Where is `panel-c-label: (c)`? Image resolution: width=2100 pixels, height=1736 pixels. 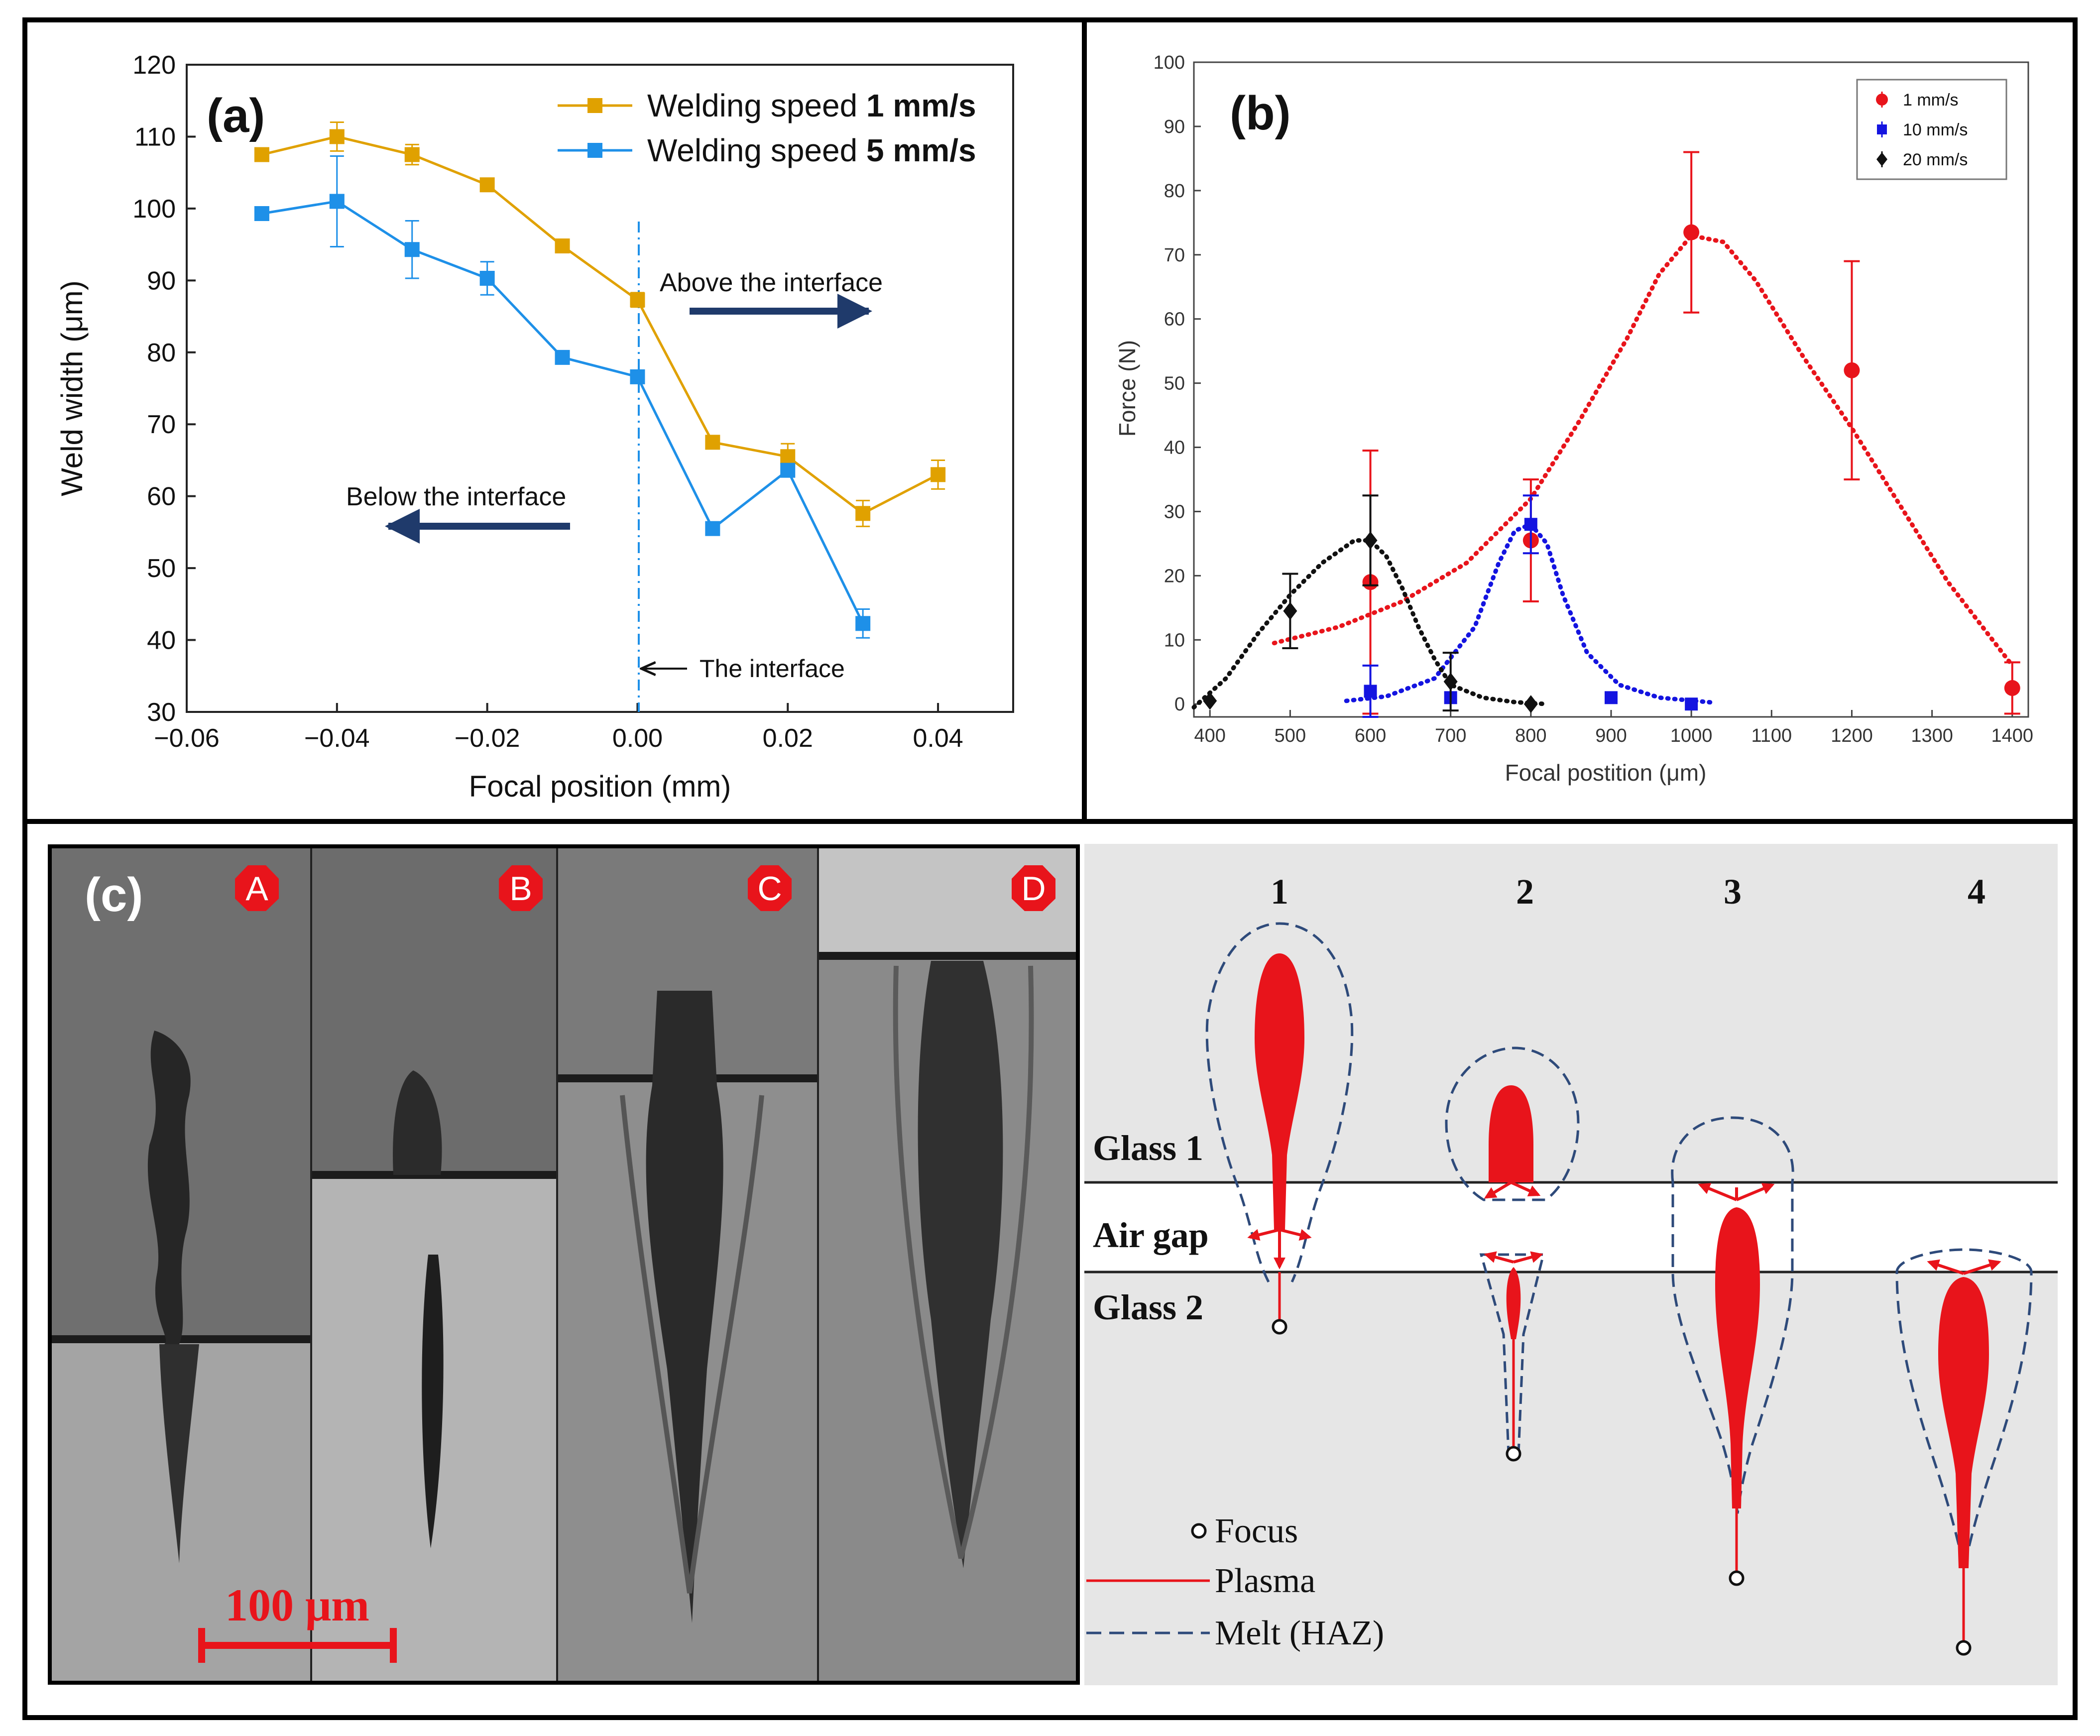 panel-c-label: (c) is located at coordinates (114, 895).